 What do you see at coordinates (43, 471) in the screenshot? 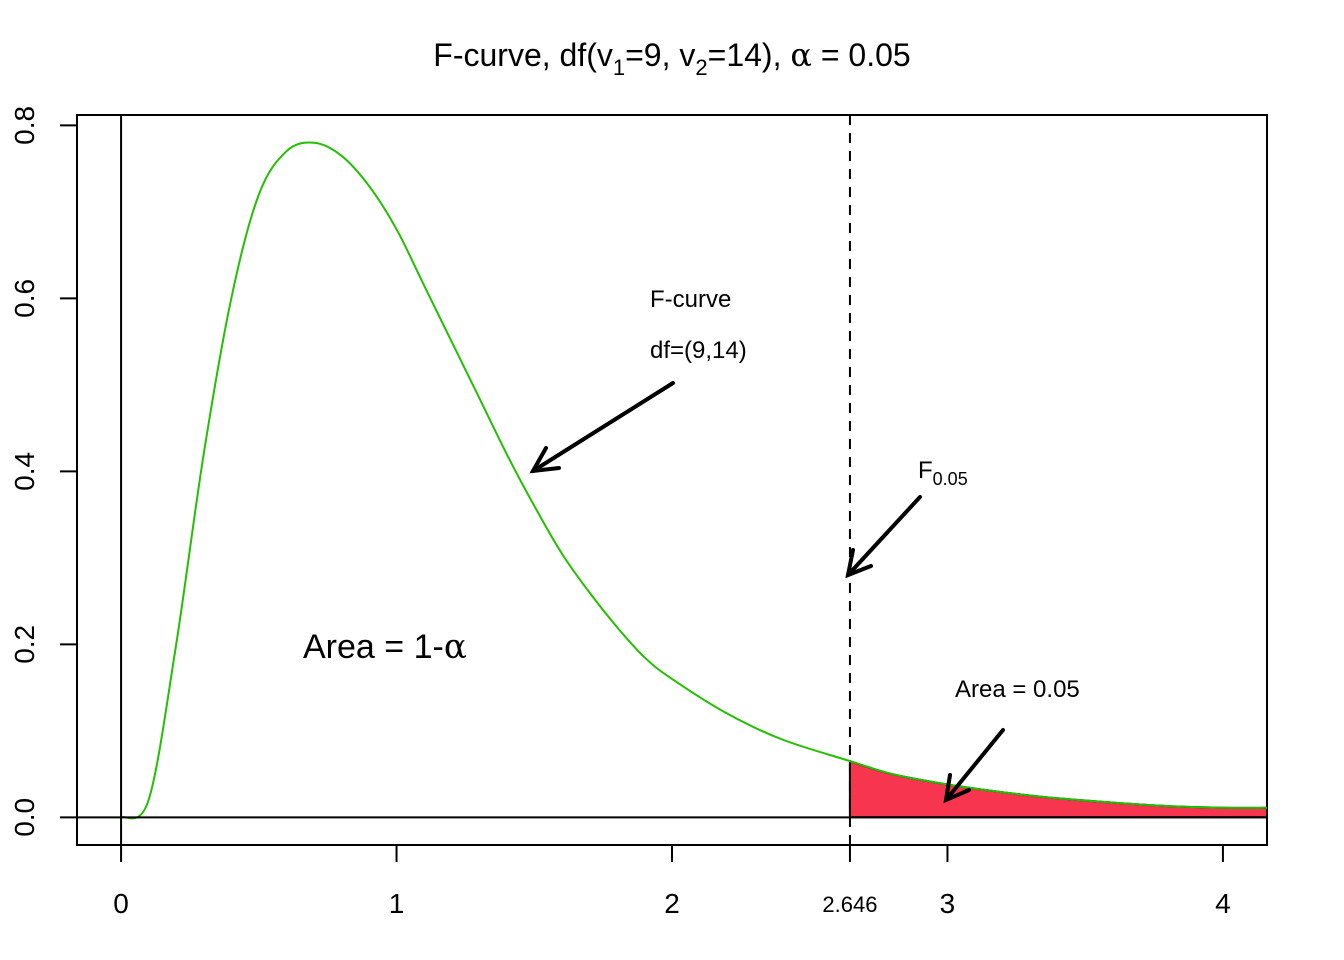
I see `y-axis: 0.0 0.2 0.4 0.6 0.8` at bounding box center [43, 471].